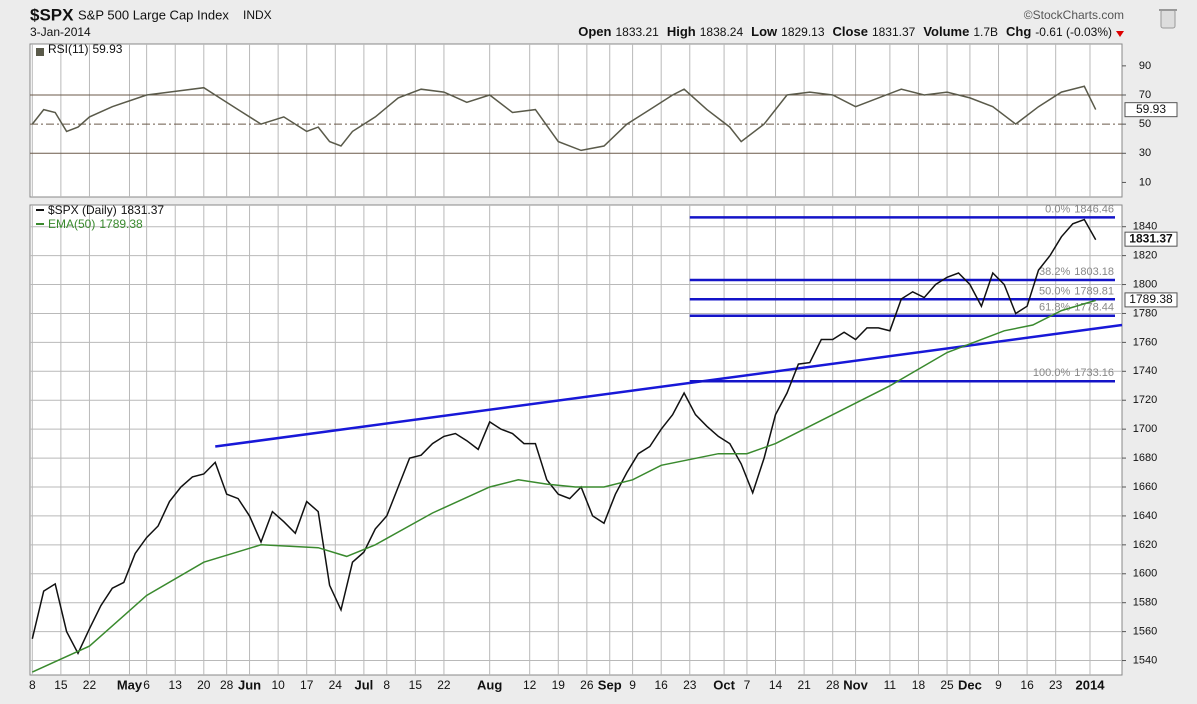 This screenshot has height=704, width=1197. I want to click on chg-arrow, so click(1120, 34).